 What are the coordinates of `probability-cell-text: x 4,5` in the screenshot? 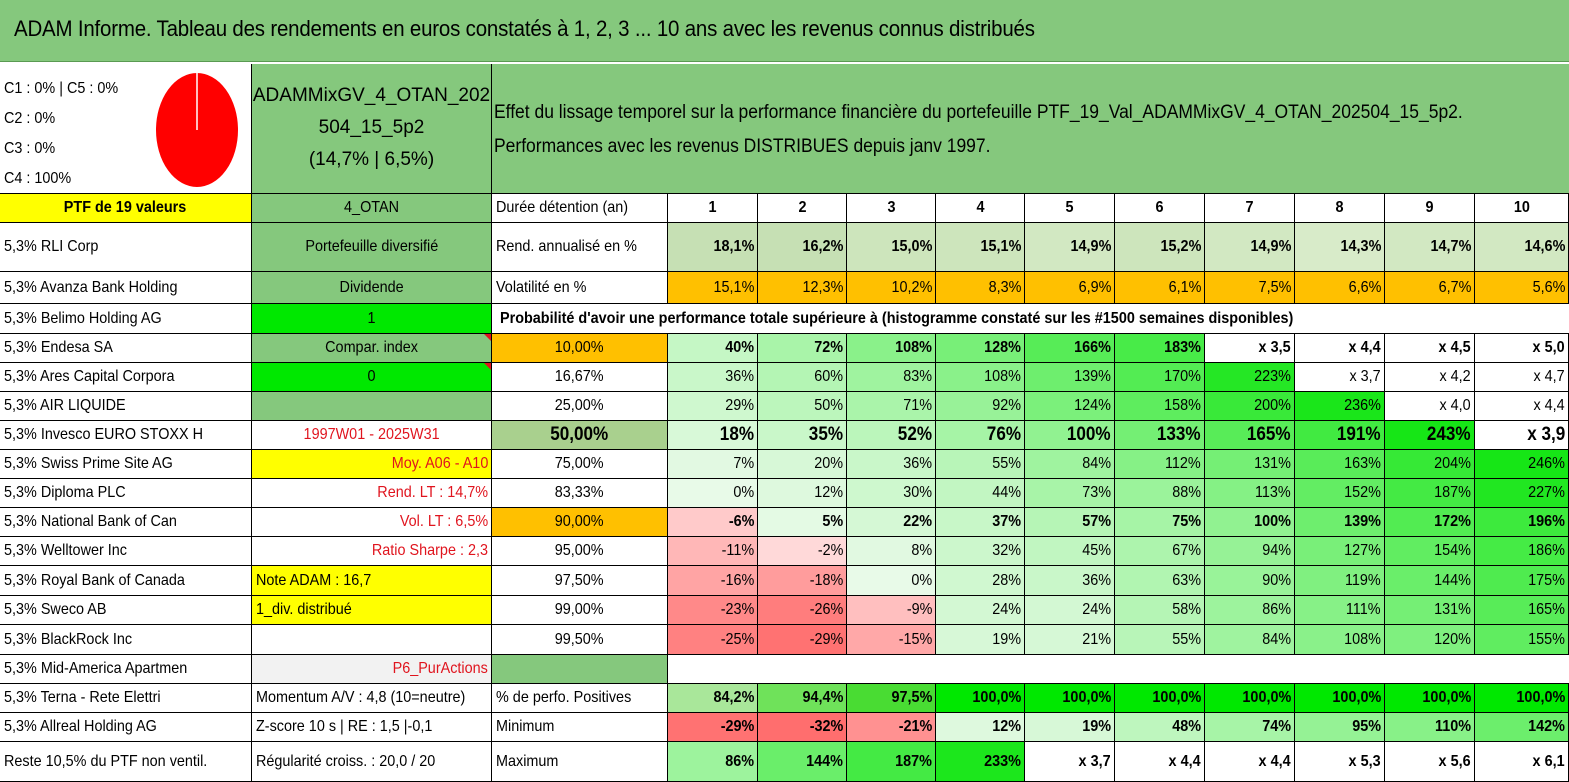 It's located at (1454, 347).